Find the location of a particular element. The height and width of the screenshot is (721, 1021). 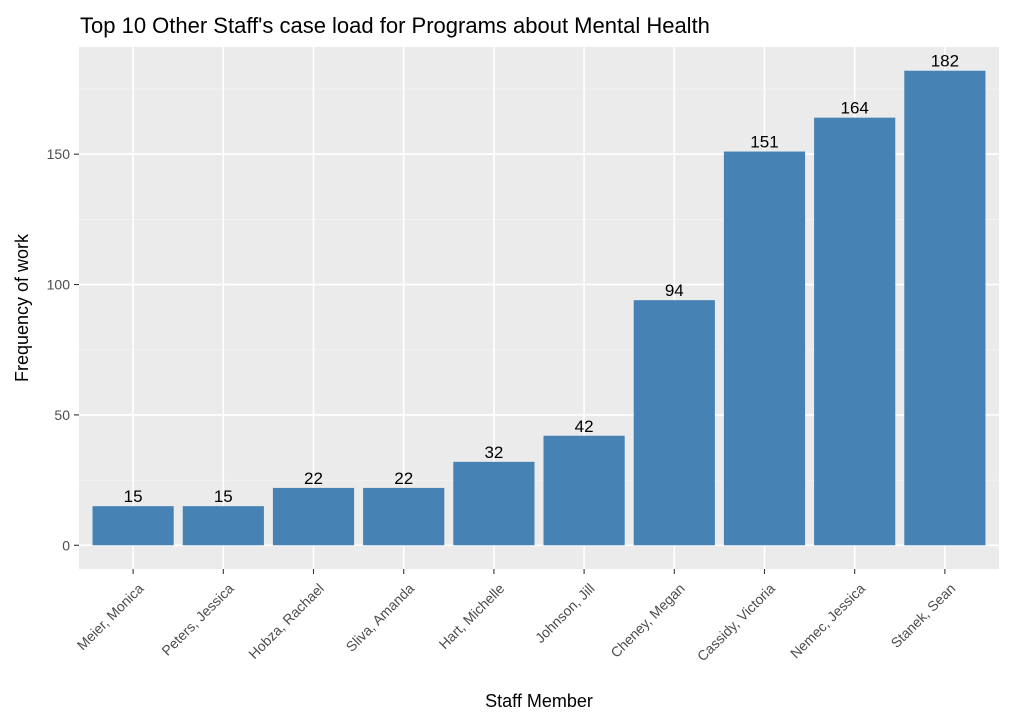

data-label: 151 is located at coordinates (764, 142).